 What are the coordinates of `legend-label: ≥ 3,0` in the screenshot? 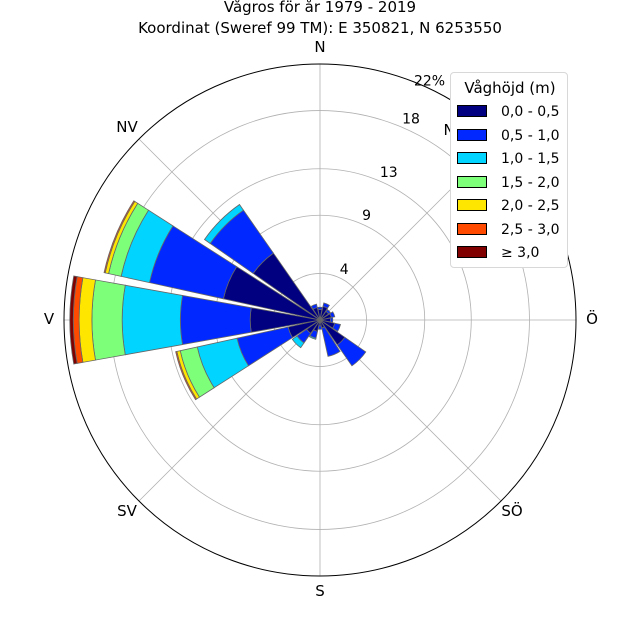 It's located at (520, 253).